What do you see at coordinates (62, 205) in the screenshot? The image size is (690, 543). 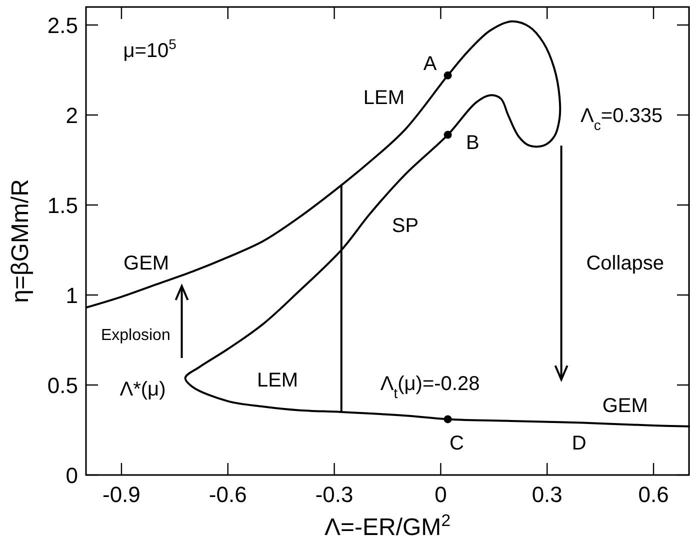 I see `y-tick-label: 1.5` at bounding box center [62, 205].